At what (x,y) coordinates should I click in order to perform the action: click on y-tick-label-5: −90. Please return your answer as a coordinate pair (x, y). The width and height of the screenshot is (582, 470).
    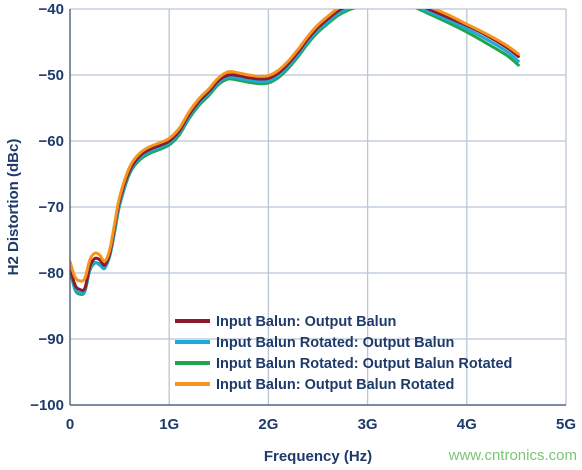
    Looking at the image, I should click on (51, 339).